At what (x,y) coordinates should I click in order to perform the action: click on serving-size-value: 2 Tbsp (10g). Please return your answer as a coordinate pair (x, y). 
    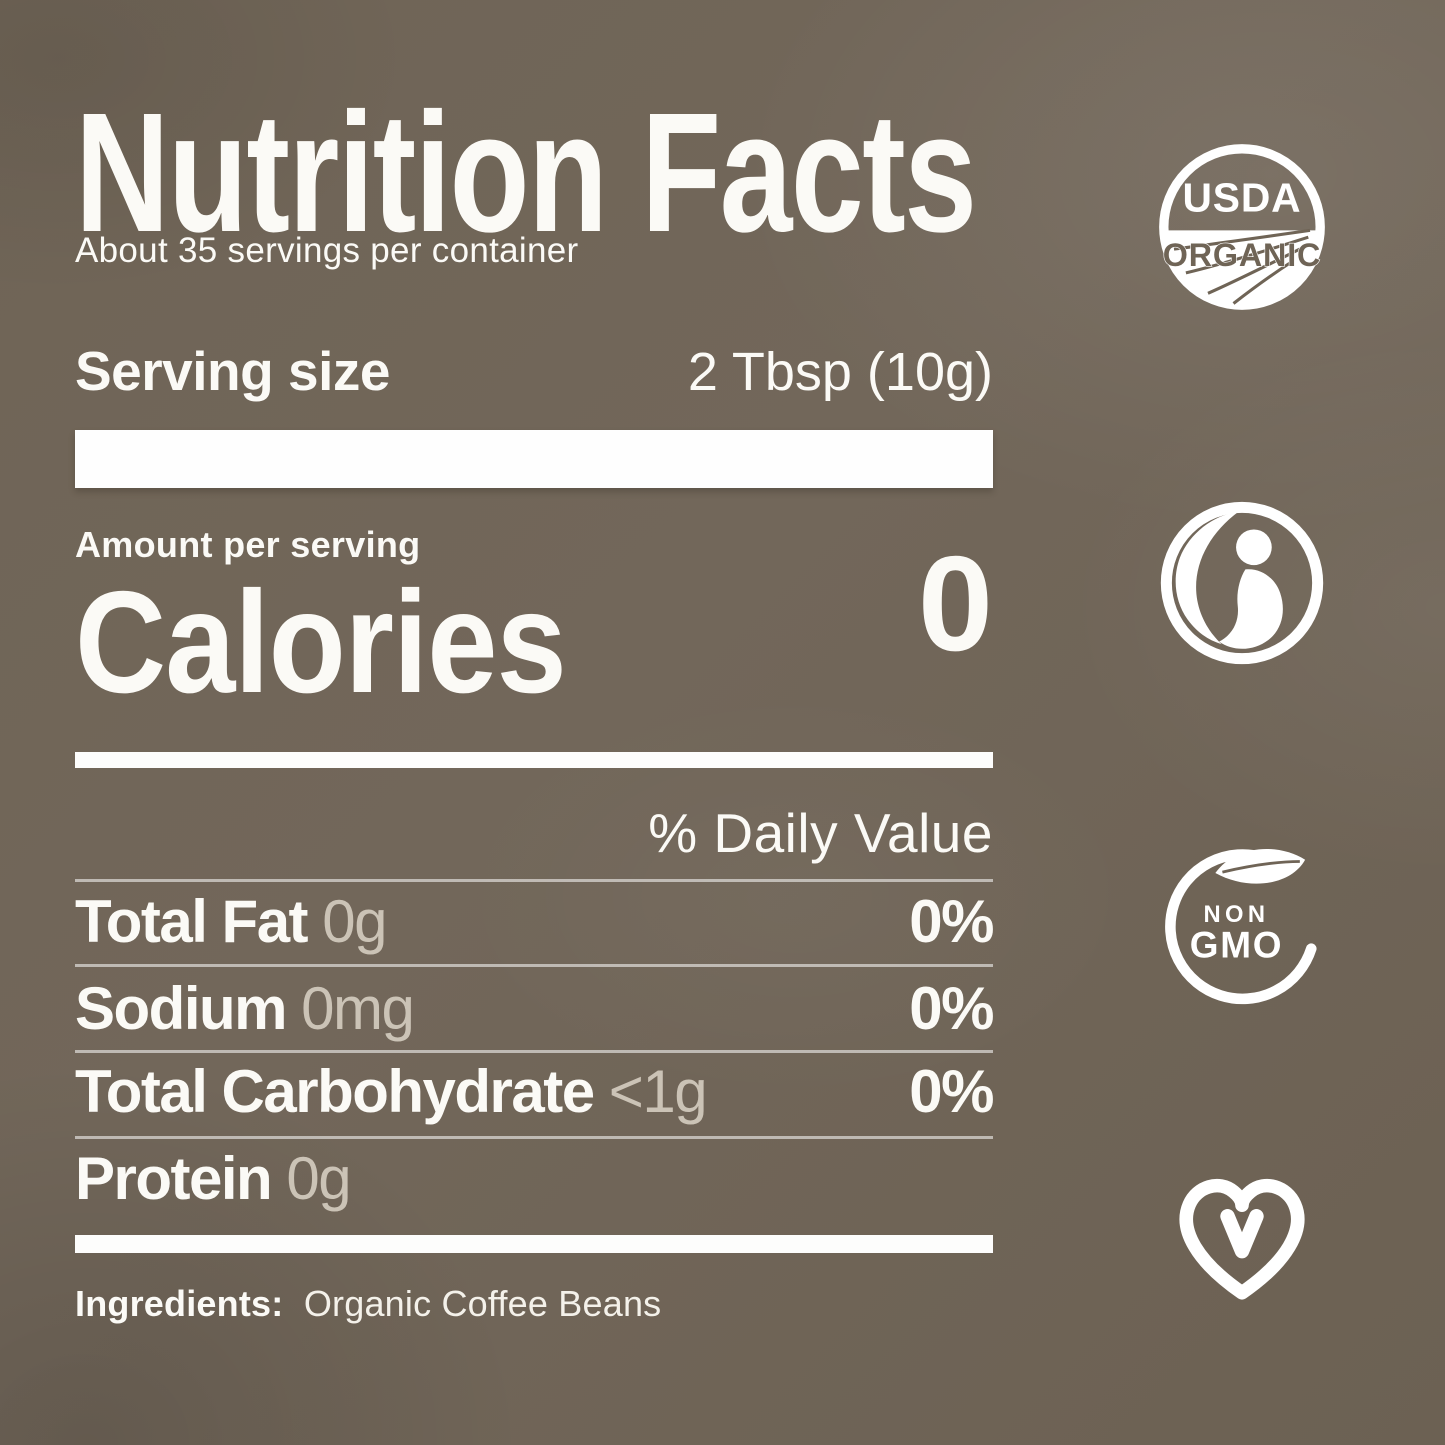
    Looking at the image, I should click on (840, 372).